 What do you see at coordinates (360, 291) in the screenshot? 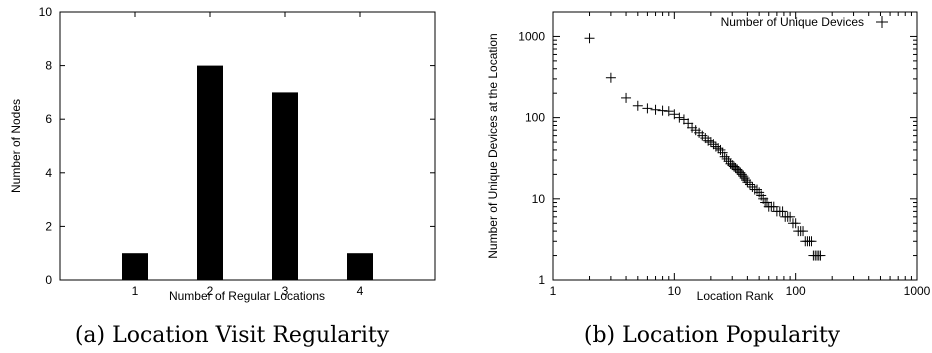
I see `x-tick-label: 4` at bounding box center [360, 291].